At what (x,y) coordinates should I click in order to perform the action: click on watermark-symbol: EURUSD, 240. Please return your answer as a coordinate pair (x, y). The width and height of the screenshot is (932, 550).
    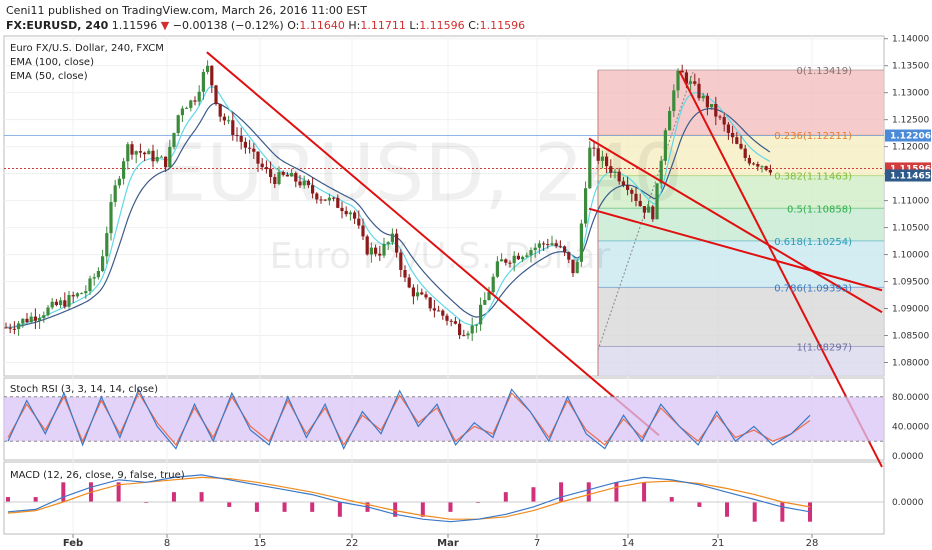
    Looking at the image, I should click on (420, 174).